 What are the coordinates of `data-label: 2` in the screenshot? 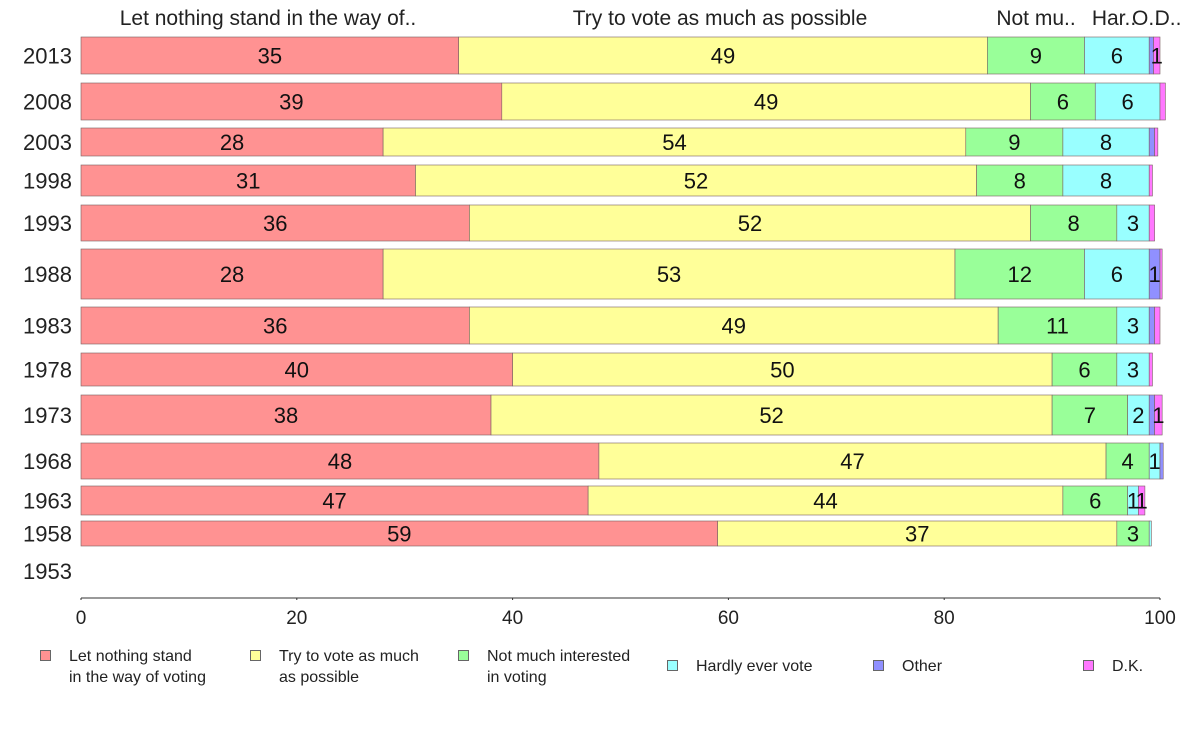 It's located at (1138, 415).